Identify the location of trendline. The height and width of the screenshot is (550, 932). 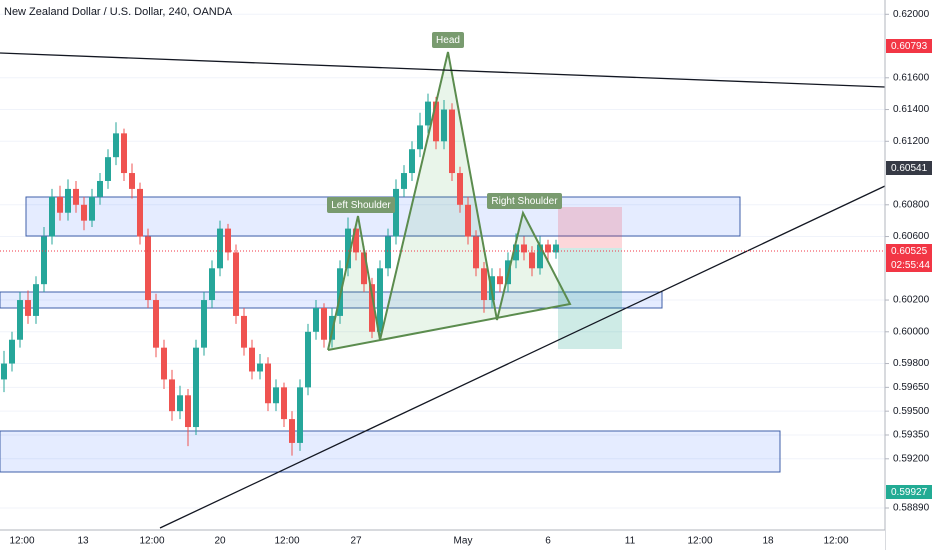
(443, 70).